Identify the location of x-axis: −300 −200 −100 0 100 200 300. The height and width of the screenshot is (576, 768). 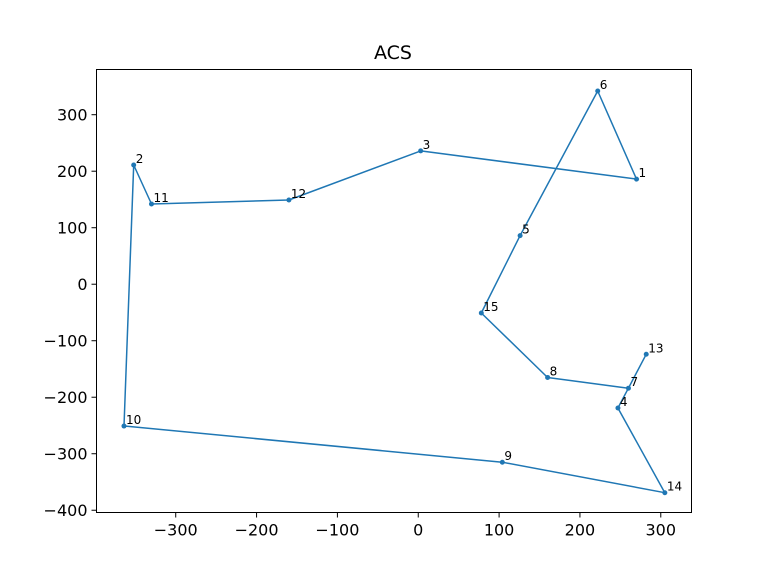
(415, 526).